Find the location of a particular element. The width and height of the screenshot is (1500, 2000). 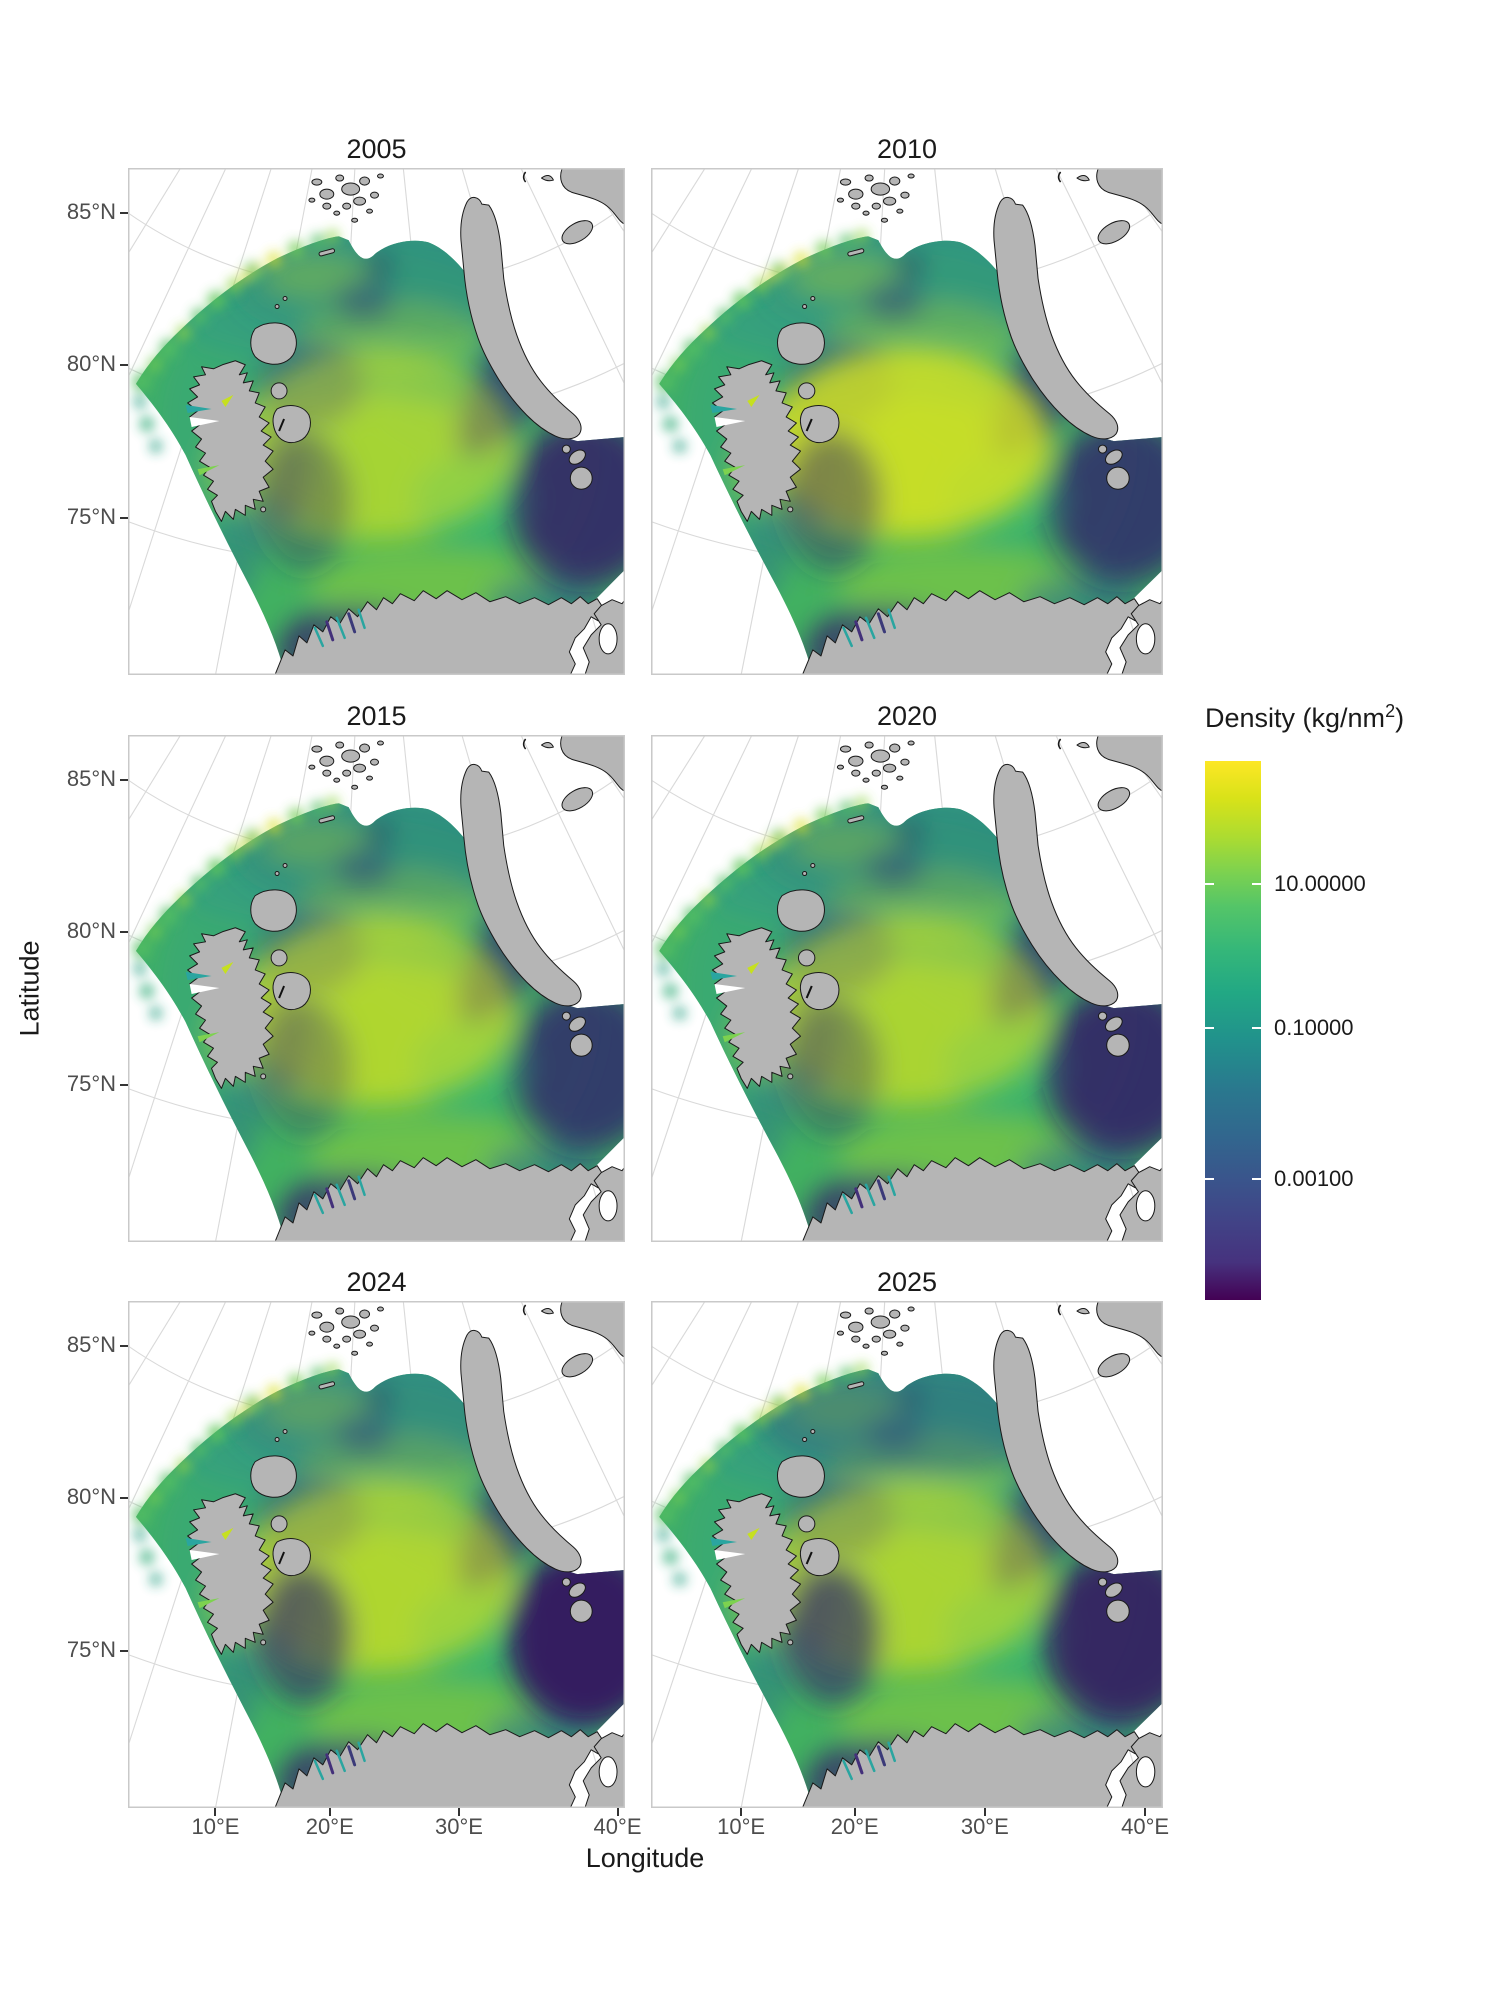

colorbar-tick-label: 0.10000 is located at coordinates (1314, 1027).